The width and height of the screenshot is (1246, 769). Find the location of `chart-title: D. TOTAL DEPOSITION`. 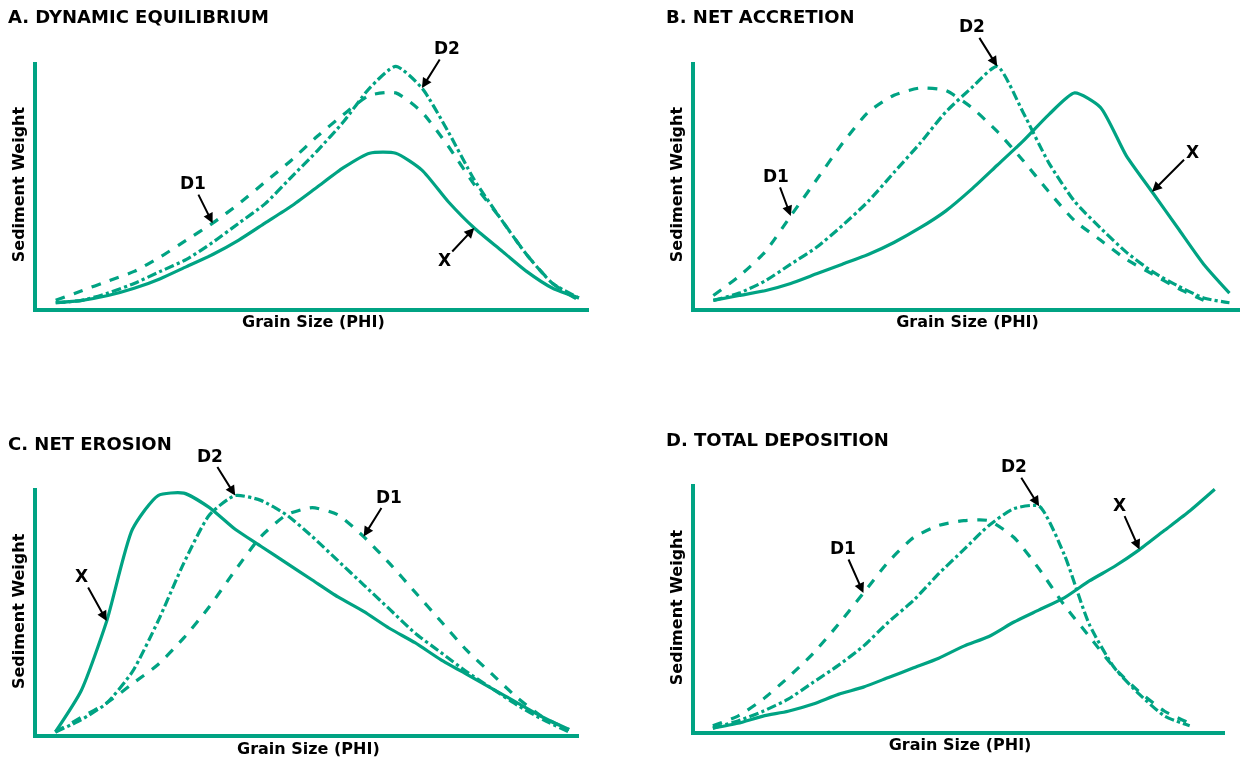

chart-title: D. TOTAL DEPOSITION is located at coordinates (777, 439).